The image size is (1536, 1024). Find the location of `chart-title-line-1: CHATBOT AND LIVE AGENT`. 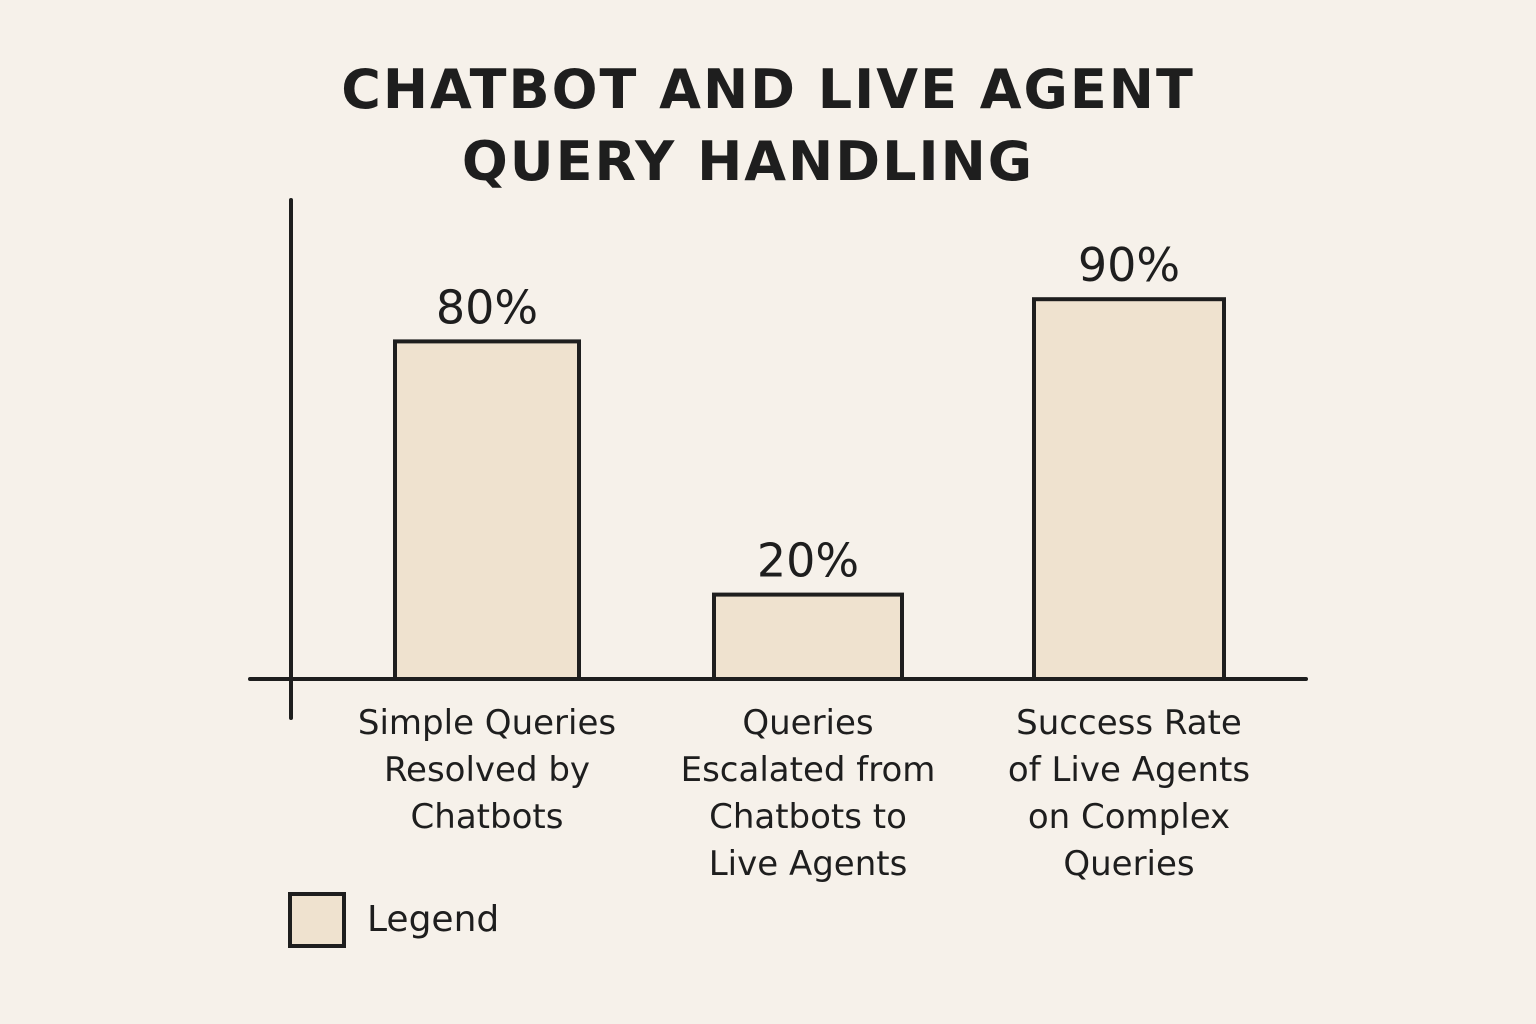

chart-title-line-1: CHATBOT AND LIVE AGENT is located at coordinates (768, 89).